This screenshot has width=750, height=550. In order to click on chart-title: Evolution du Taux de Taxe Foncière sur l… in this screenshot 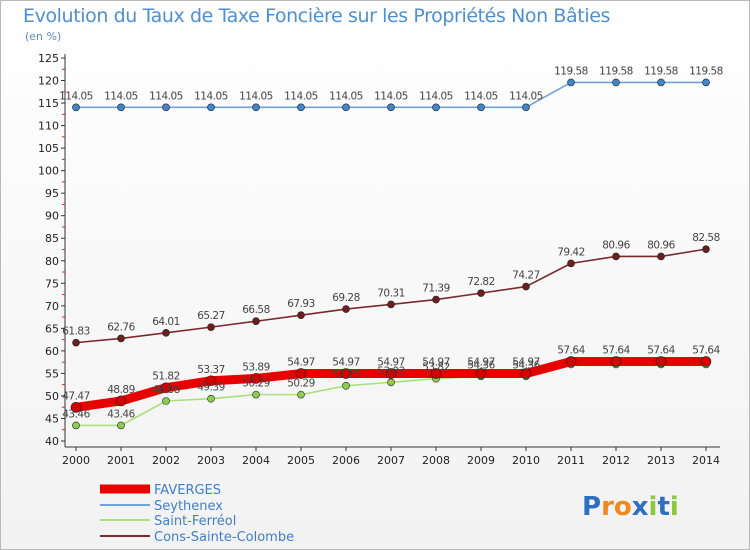, I will do `click(317, 16)`.